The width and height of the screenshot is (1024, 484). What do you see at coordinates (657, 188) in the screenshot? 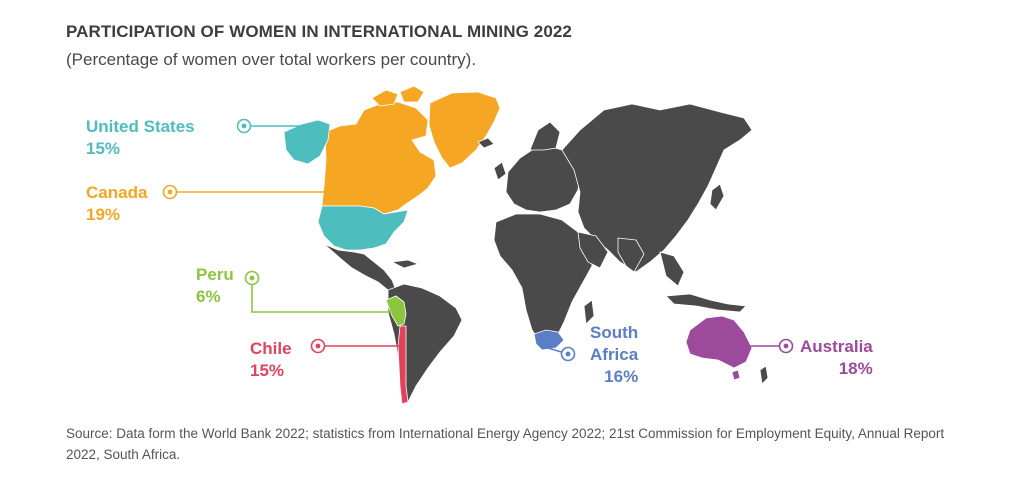
I see `asia-shape` at bounding box center [657, 188].